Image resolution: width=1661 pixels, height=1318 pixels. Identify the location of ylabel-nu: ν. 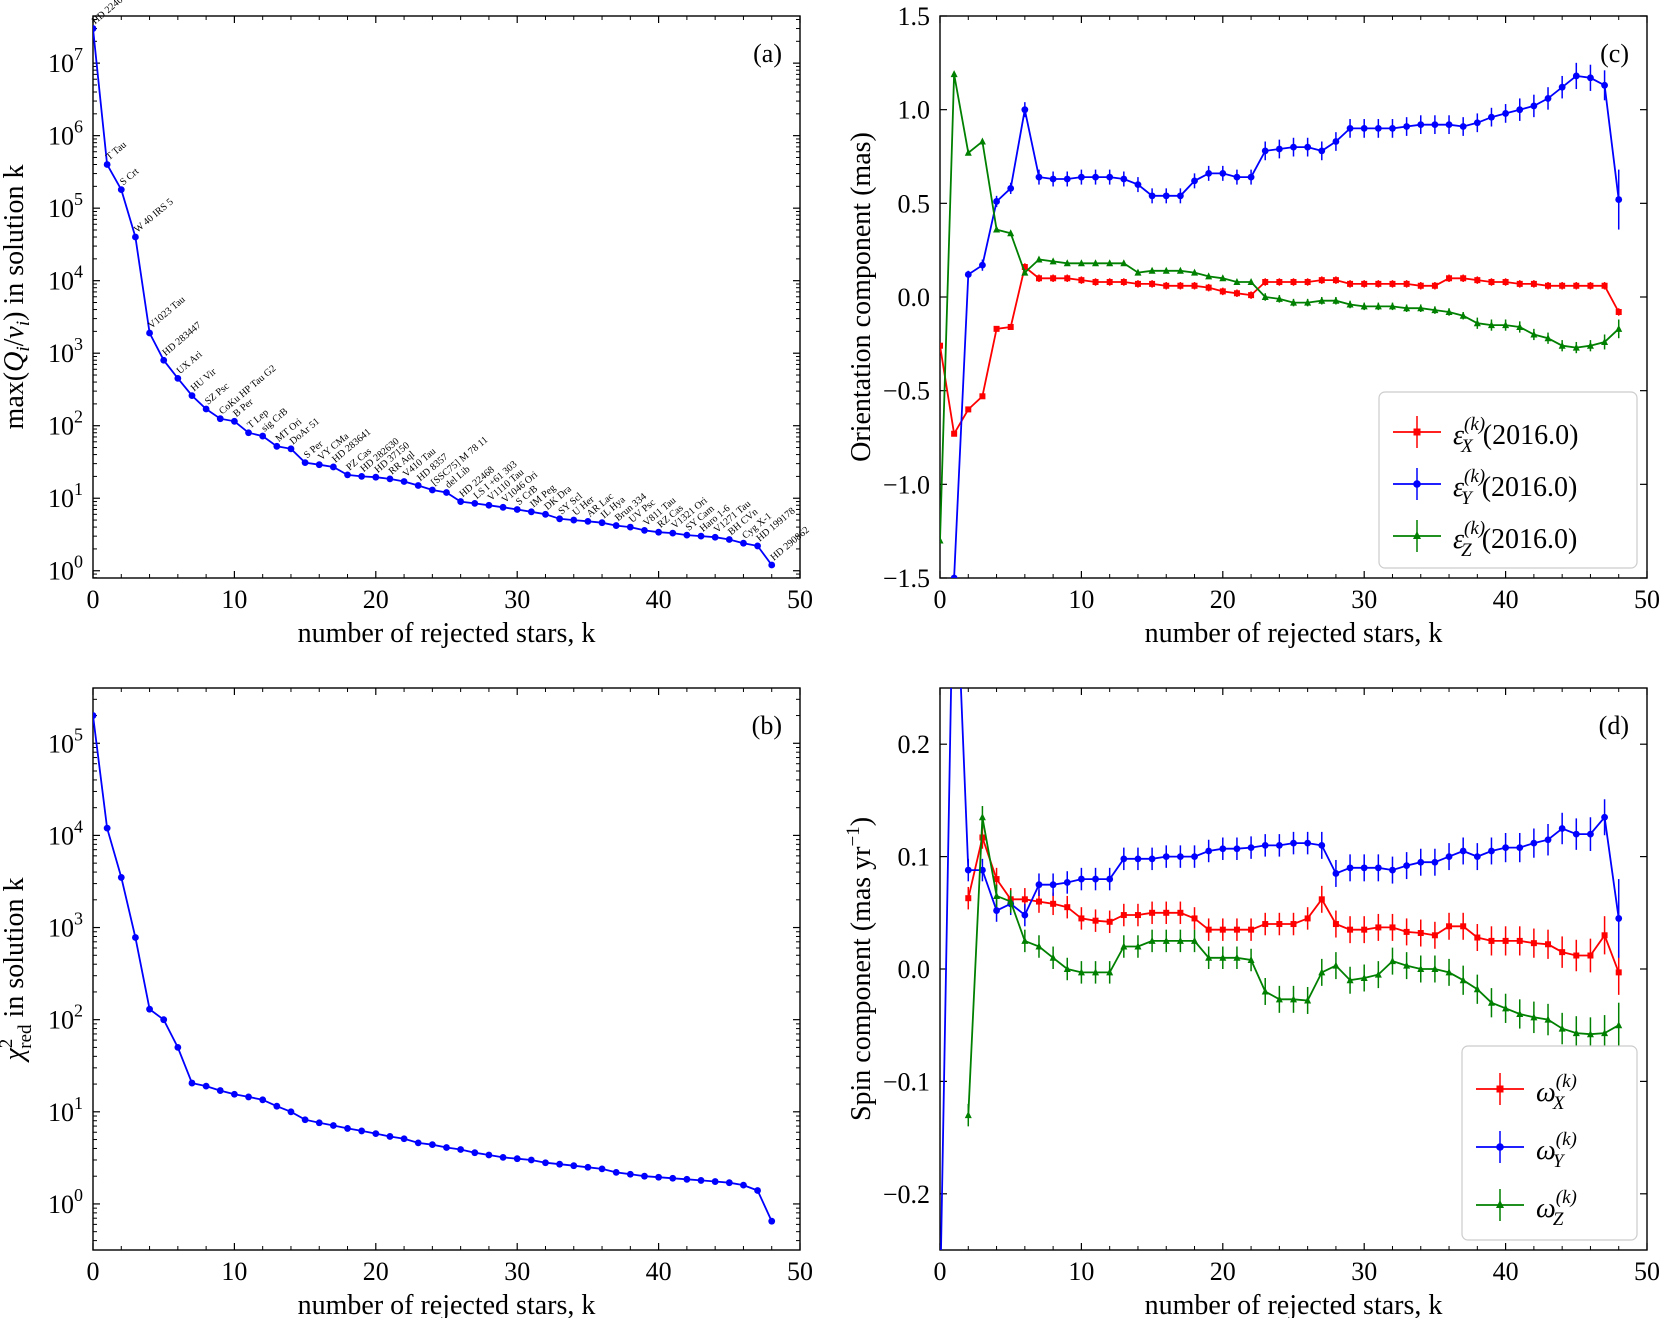
(15, 332).